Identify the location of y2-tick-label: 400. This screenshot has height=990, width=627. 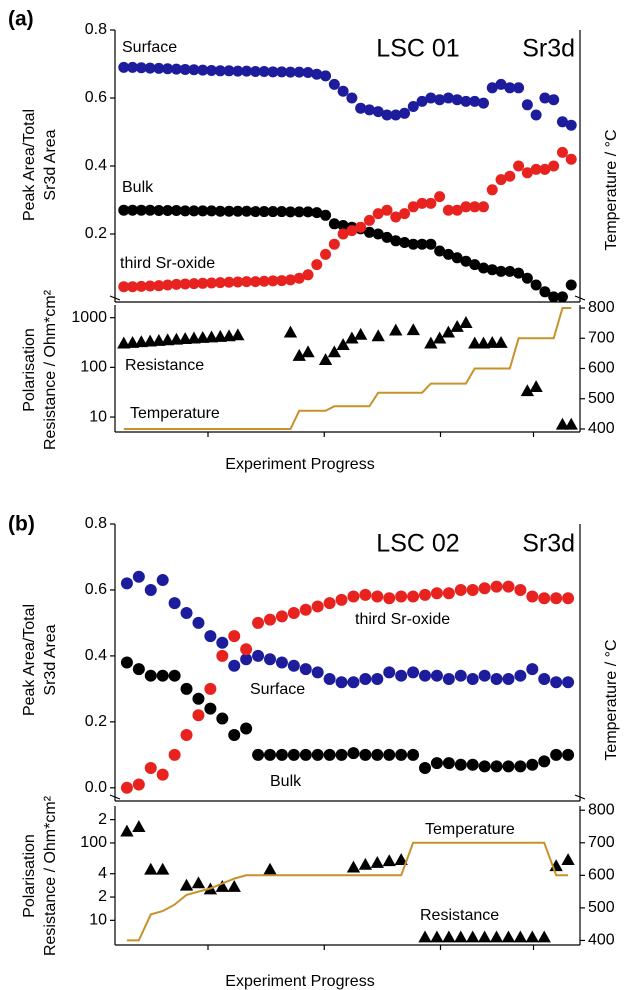
(601, 428).